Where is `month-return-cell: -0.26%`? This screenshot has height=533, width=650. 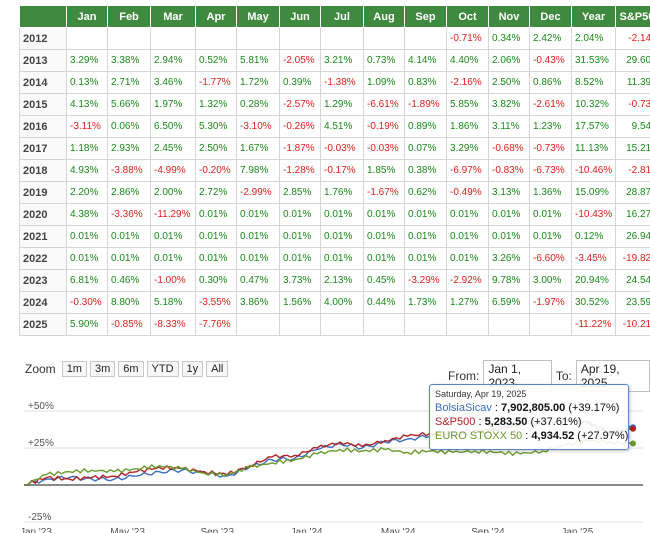 month-return-cell: -0.26% is located at coordinates (300, 126).